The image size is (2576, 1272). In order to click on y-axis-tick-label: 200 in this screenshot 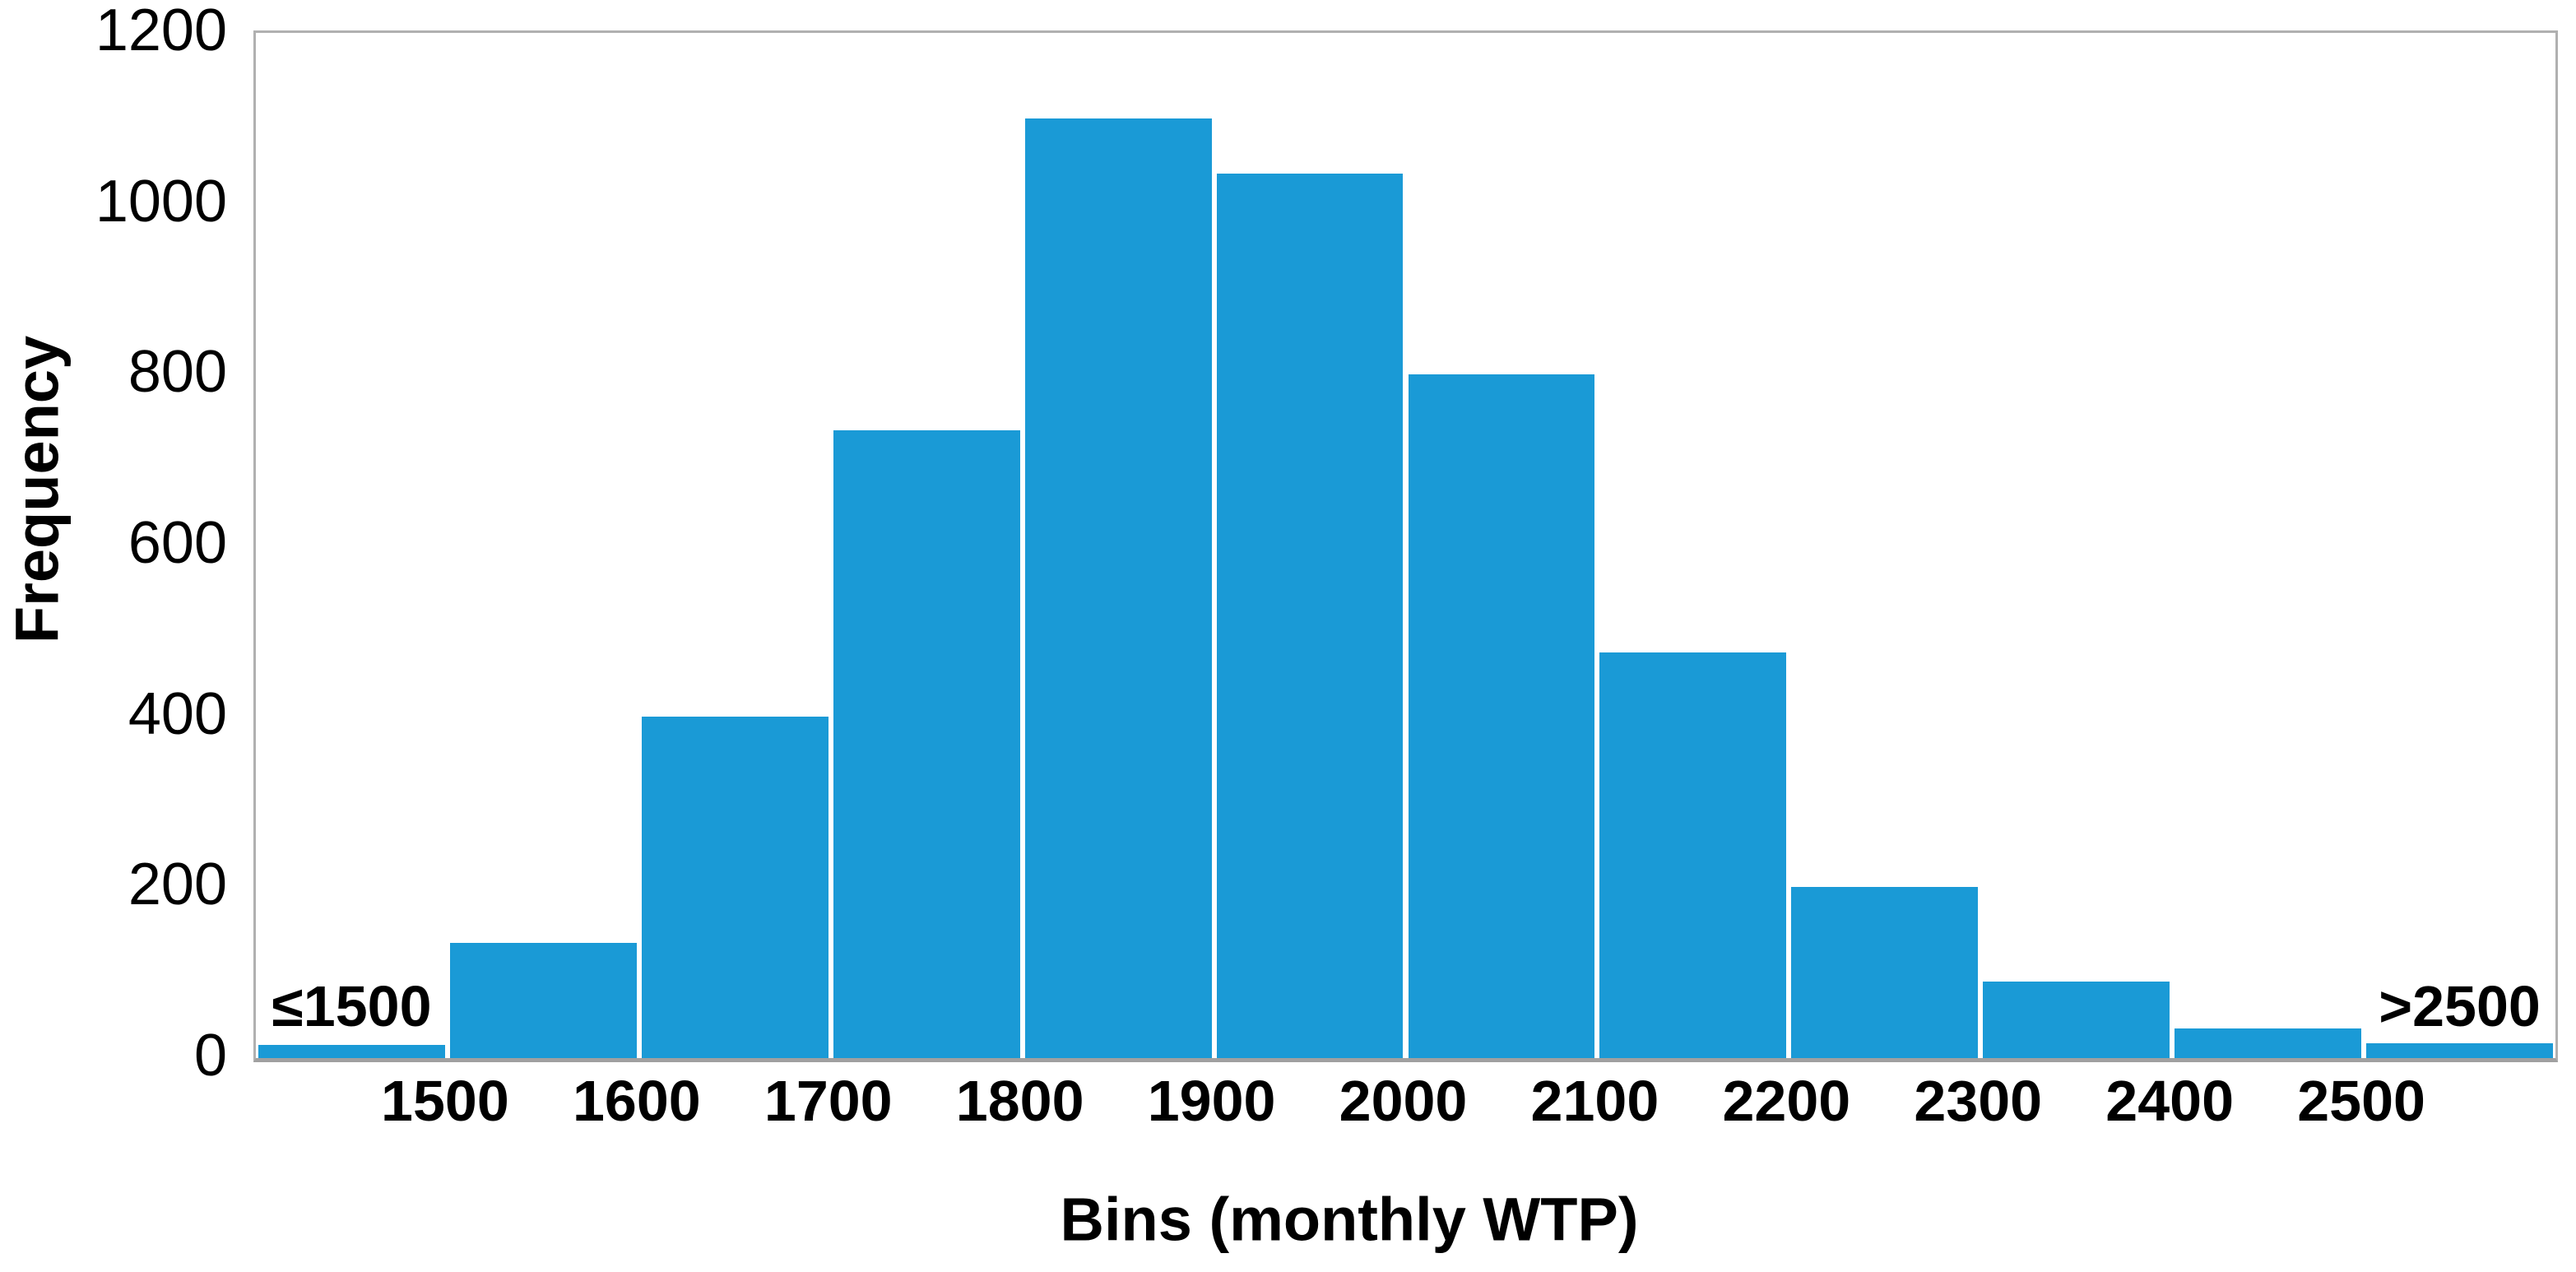, I will do `click(177, 885)`.